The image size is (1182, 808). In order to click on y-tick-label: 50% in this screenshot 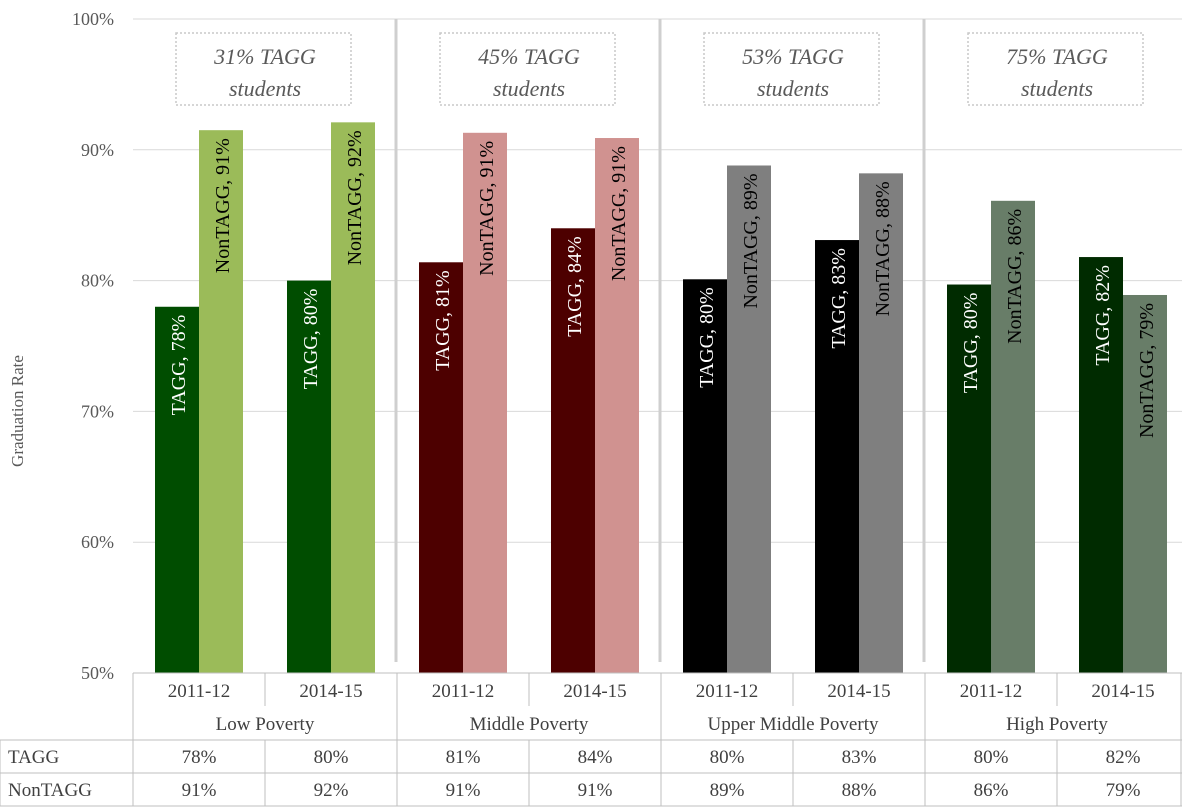, I will do `click(97, 673)`.